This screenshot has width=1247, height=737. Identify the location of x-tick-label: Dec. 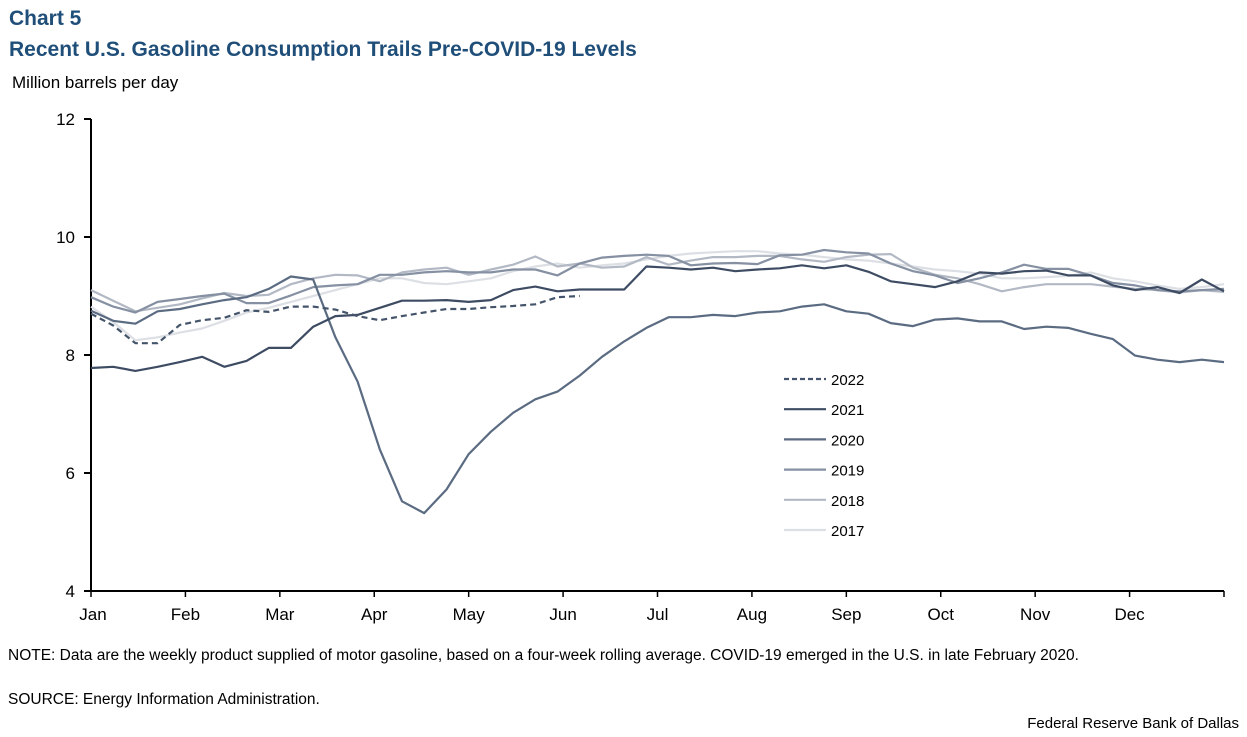
(1129, 614).